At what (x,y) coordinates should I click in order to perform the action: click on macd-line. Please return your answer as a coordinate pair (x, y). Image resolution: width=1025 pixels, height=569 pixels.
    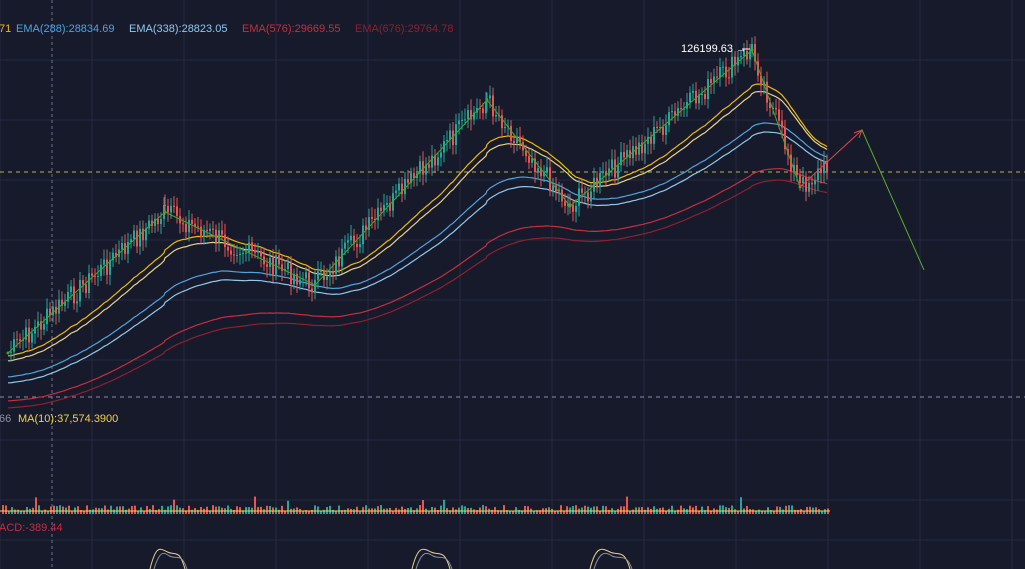
    Looking at the image, I should click on (610, 558).